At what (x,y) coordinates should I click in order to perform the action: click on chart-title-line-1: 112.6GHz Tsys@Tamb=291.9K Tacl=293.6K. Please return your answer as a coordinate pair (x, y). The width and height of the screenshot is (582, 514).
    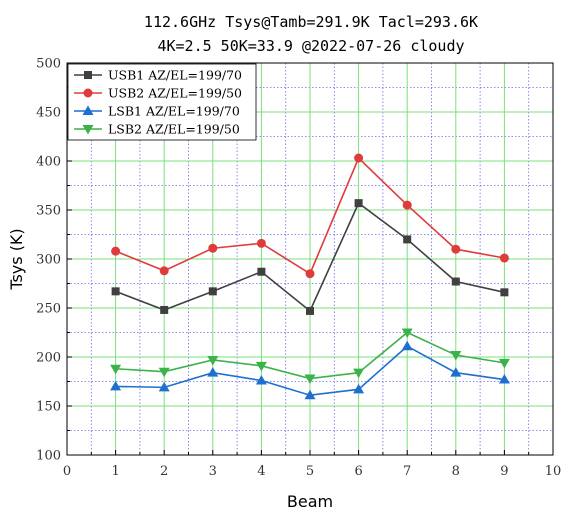
    Looking at the image, I should click on (311, 22).